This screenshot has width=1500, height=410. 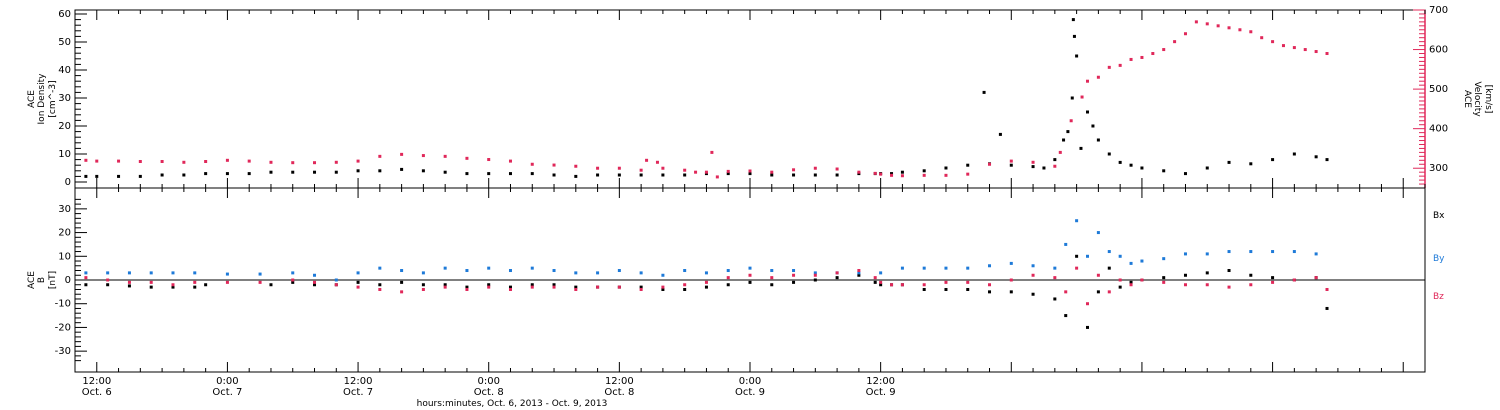 I want to click on legend-bx: Bx, so click(x=1439, y=216).